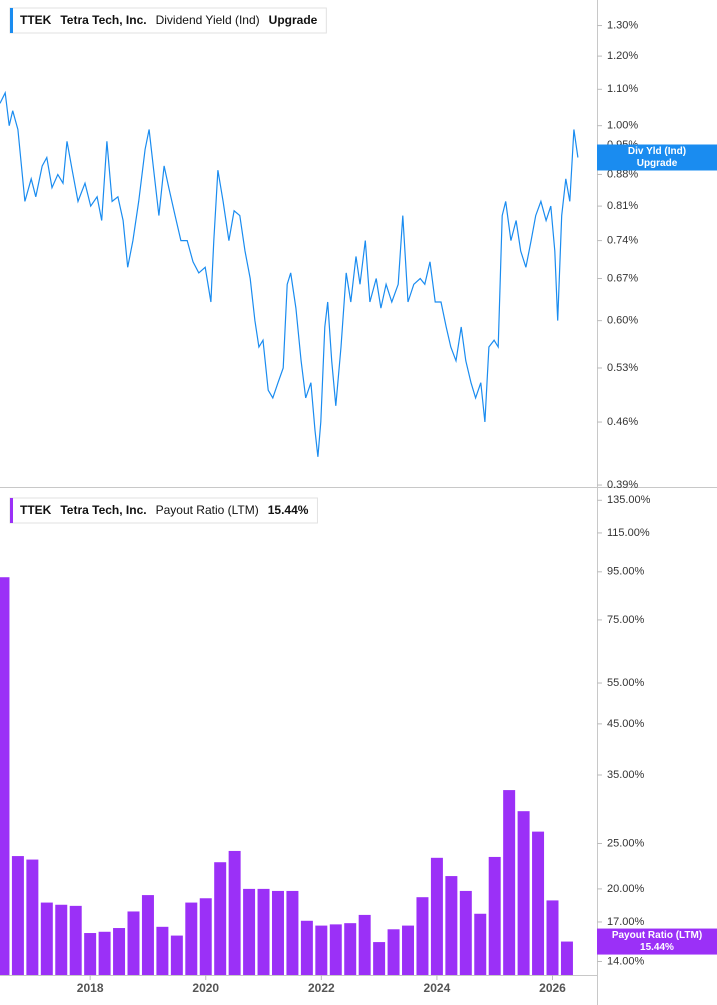  Describe the element at coordinates (622, 89) in the screenshot. I see `y-tick-label: 1.10%` at that location.